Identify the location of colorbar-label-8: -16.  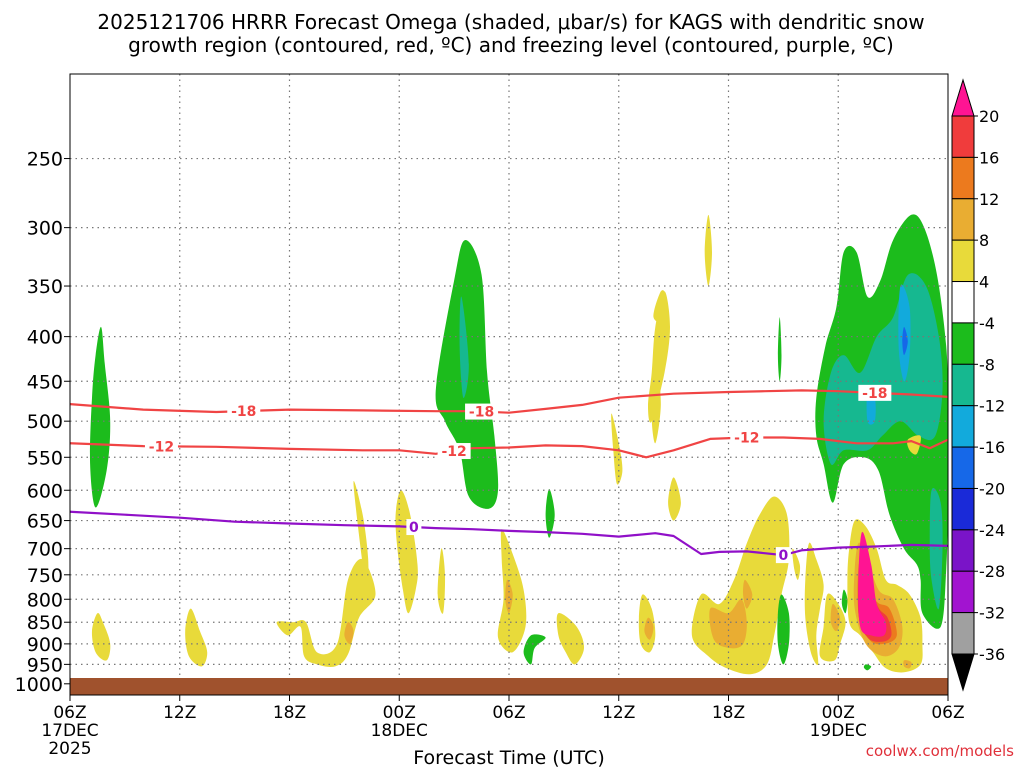
(992, 447).